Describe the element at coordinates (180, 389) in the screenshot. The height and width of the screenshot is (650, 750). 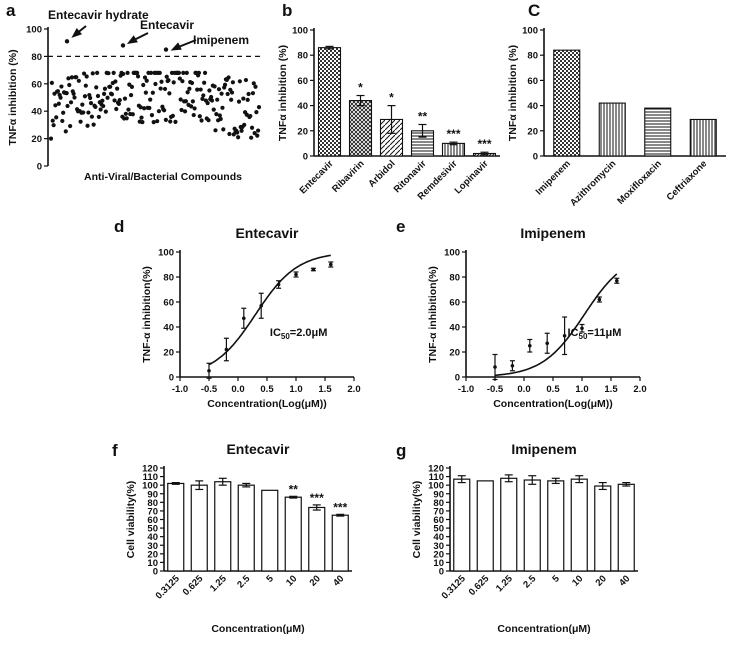
I see `x-tick-label: -1.0` at that location.